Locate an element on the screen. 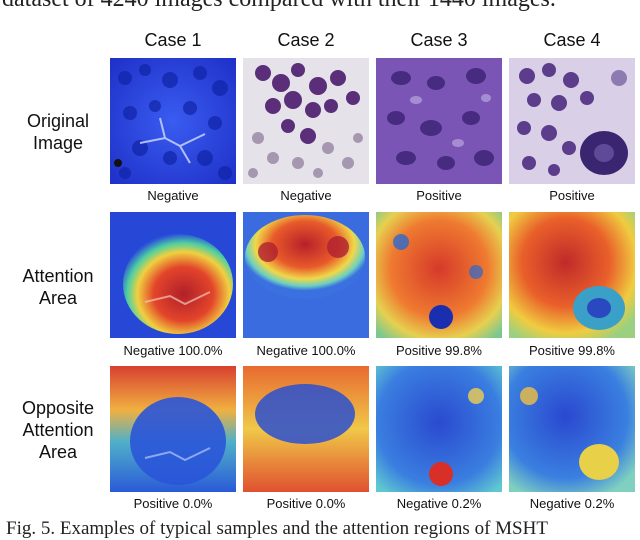  column-header-case-4: Case 4 is located at coordinates (572, 40).